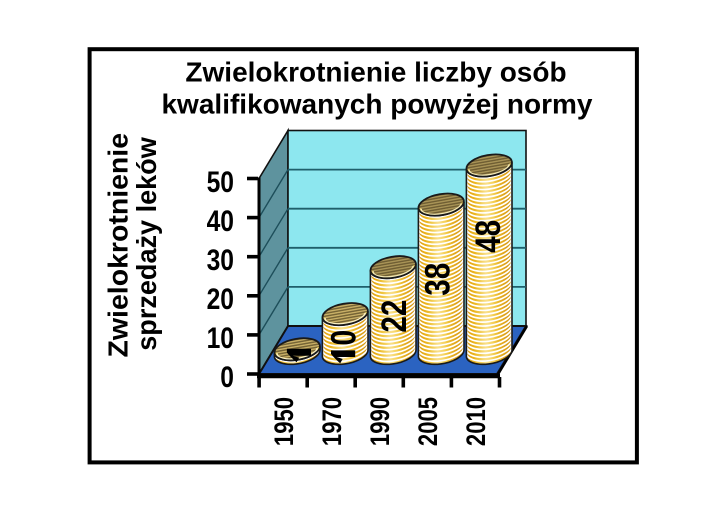  I want to click on svg-text: 10, so click(220, 338).